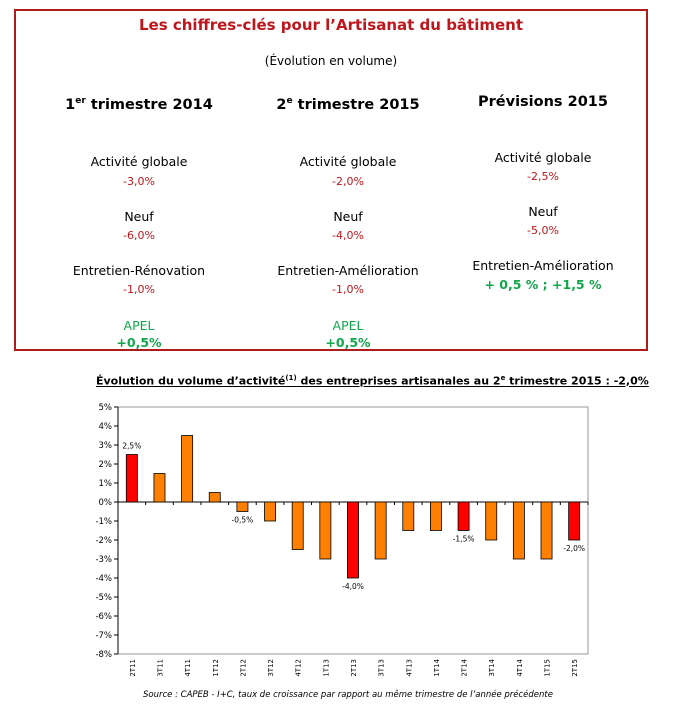 The width and height of the screenshot is (696, 708). What do you see at coordinates (131, 446) in the screenshot?
I see `data-label: 2,5%` at bounding box center [131, 446].